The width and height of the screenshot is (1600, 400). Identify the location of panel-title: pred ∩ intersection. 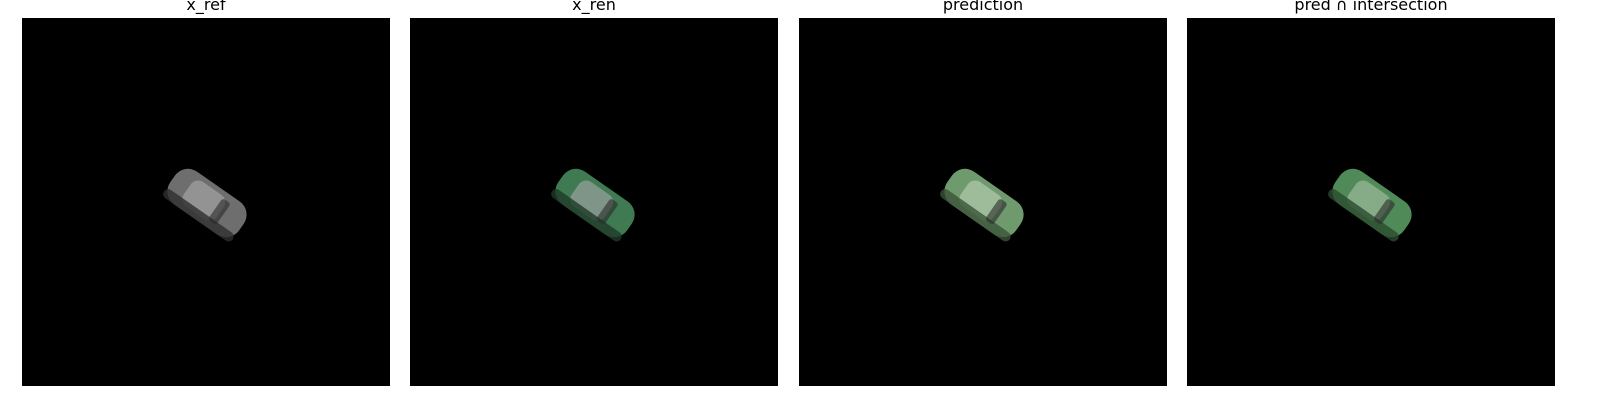
(1371, 7).